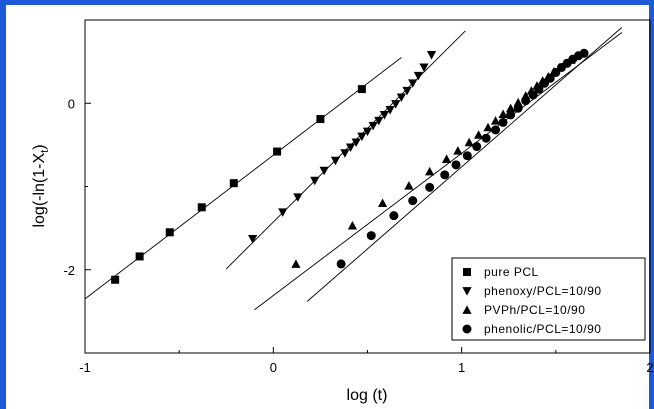 Image resolution: width=654 pixels, height=409 pixels. Describe the element at coordinates (69, 270) in the screenshot. I see `y-tick-label: -2` at that location.